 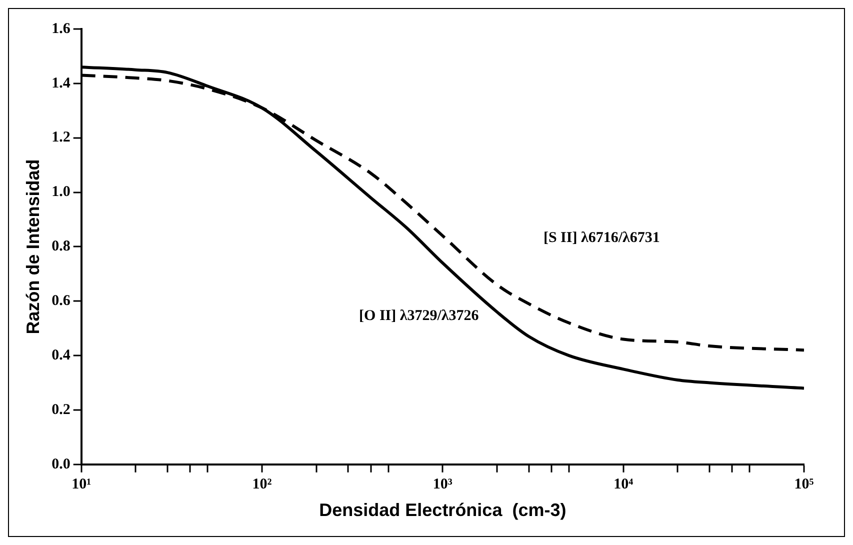 I want to click on annotation: [S II] λ6716/λ6731, so click(x=601, y=238).